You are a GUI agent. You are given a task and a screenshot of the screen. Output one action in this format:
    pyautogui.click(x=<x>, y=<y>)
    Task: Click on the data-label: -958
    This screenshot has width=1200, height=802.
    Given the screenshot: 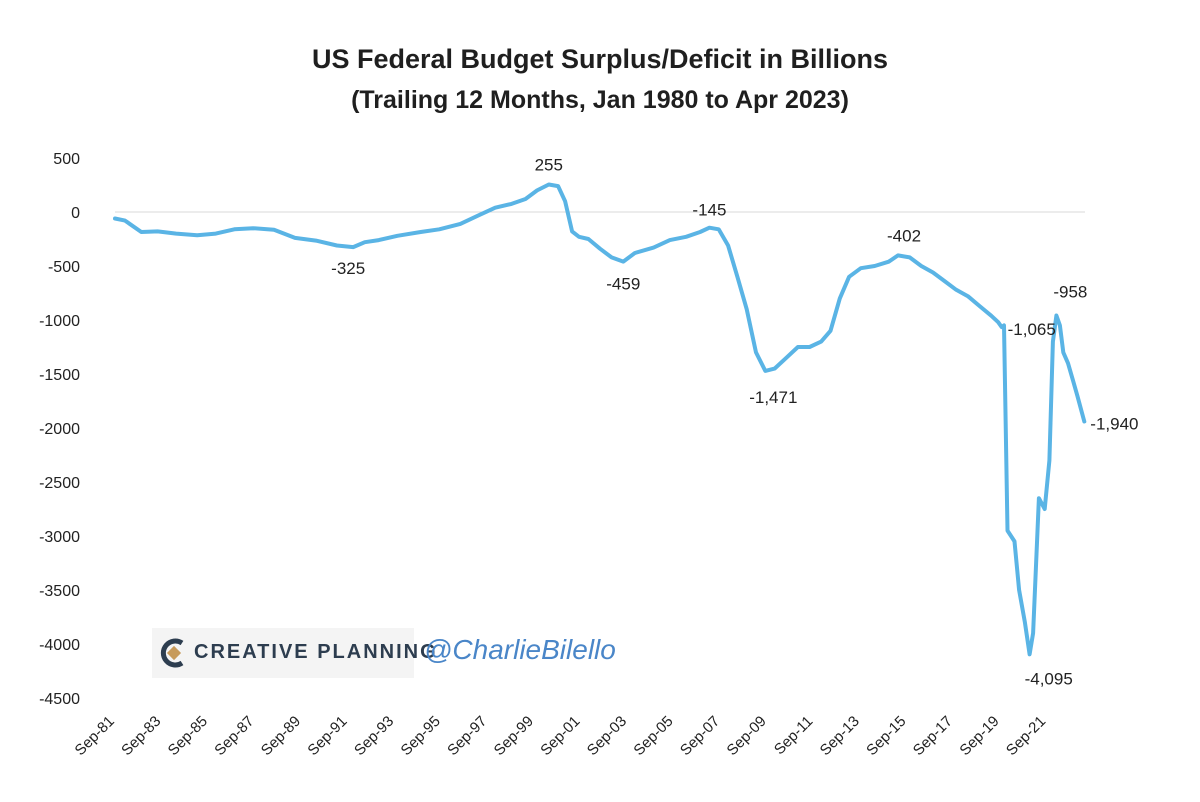 What is the action you would take?
    pyautogui.click(x=1070, y=291)
    